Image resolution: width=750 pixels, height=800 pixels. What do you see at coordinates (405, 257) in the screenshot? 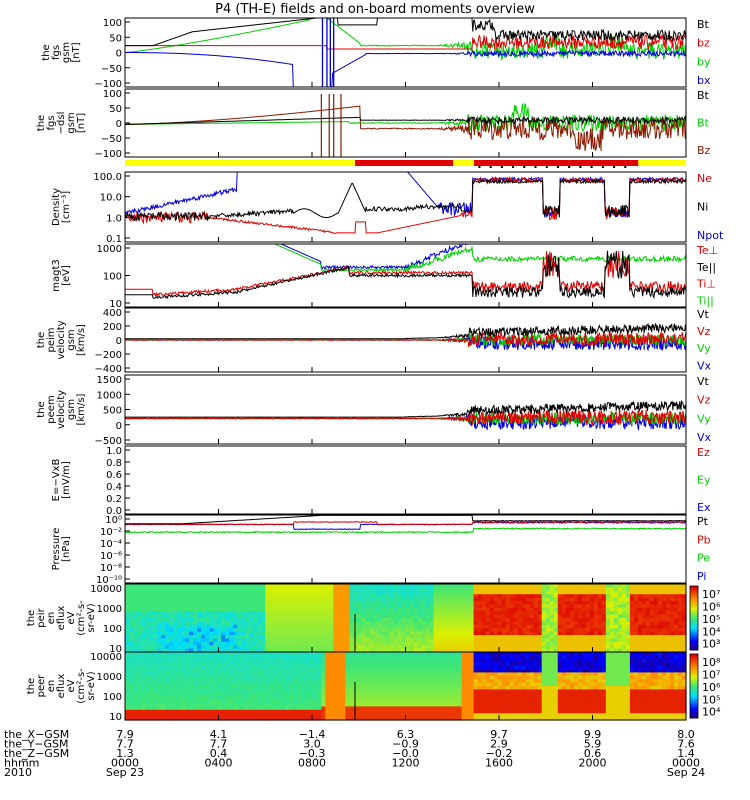
I see `series-Ti-blue` at bounding box center [405, 257].